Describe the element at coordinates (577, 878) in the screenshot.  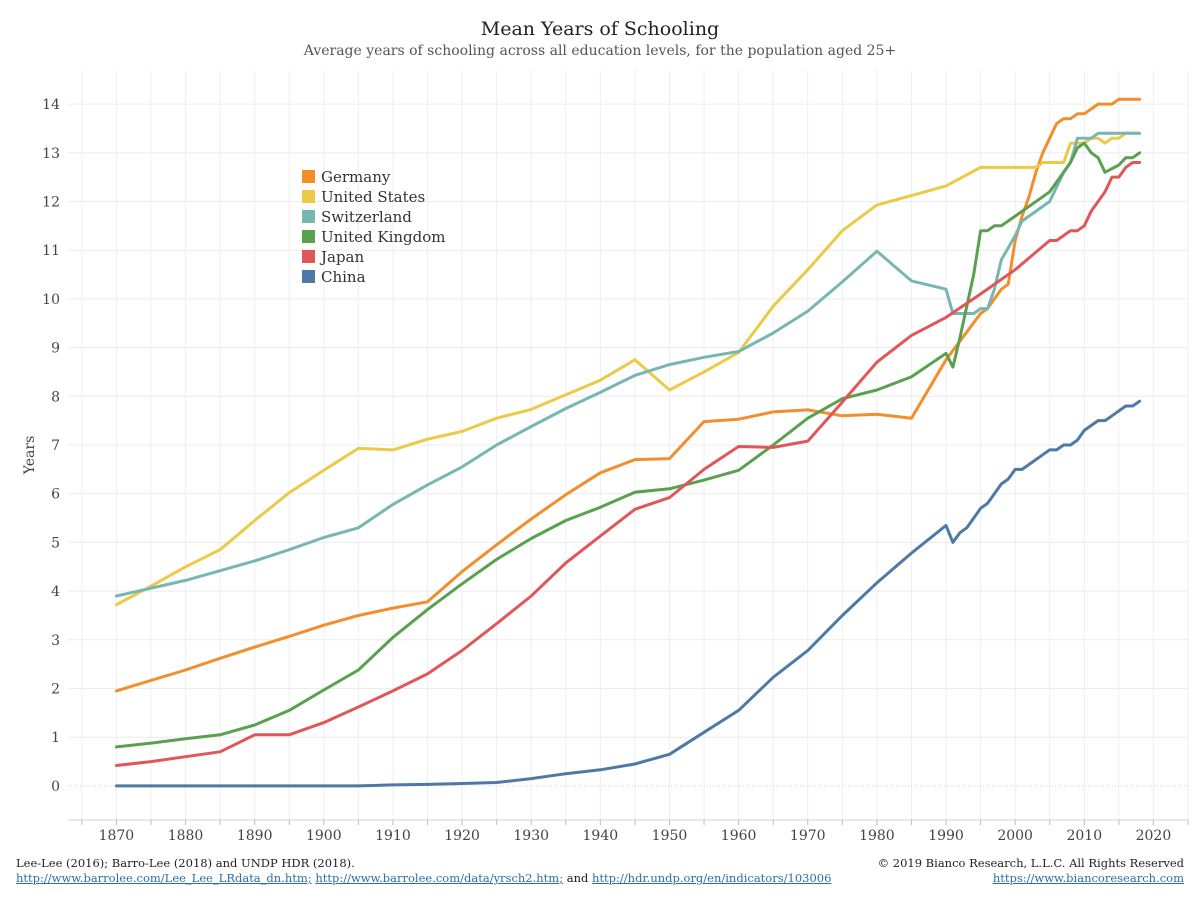
I see `source-and-text: and` at that location.